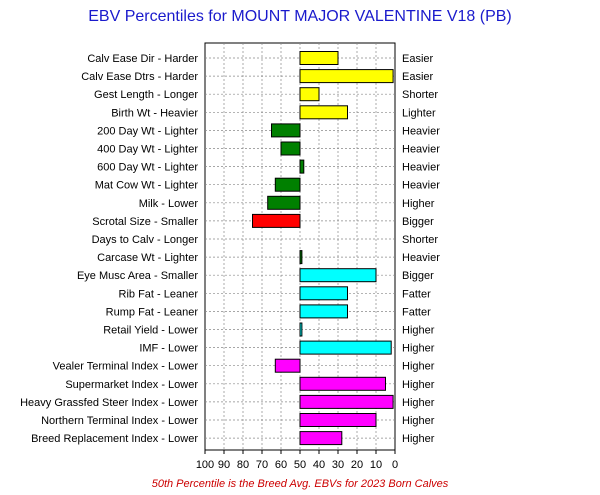 The height and width of the screenshot is (495, 600). Describe the element at coordinates (338, 465) in the screenshot. I see `tick-label: 30` at that location.